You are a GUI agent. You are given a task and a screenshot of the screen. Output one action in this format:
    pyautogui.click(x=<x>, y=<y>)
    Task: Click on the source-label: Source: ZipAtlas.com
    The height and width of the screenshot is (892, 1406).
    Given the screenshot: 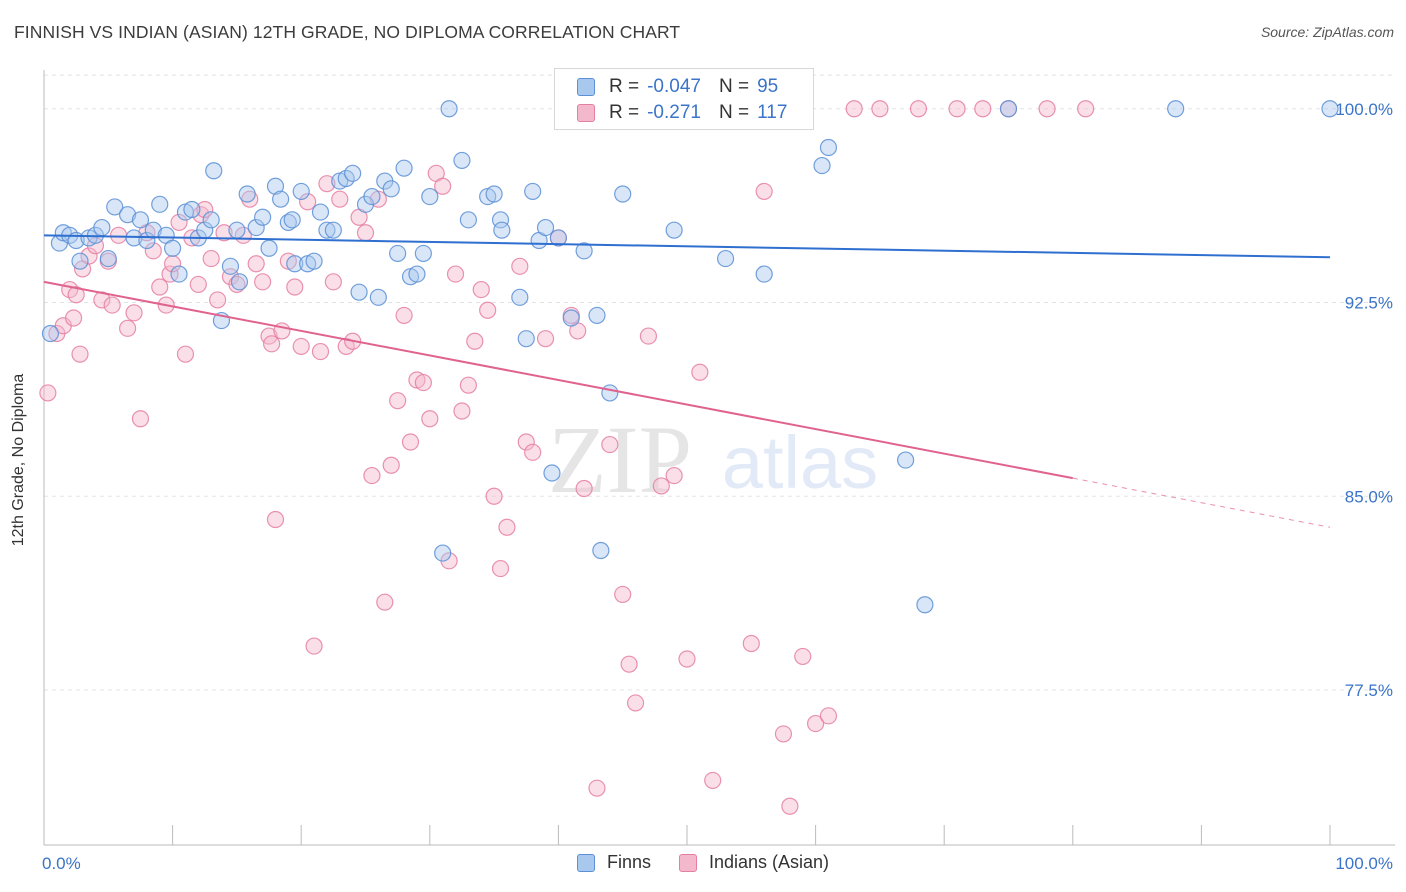 What is the action you would take?
    pyautogui.click(x=1327, y=32)
    